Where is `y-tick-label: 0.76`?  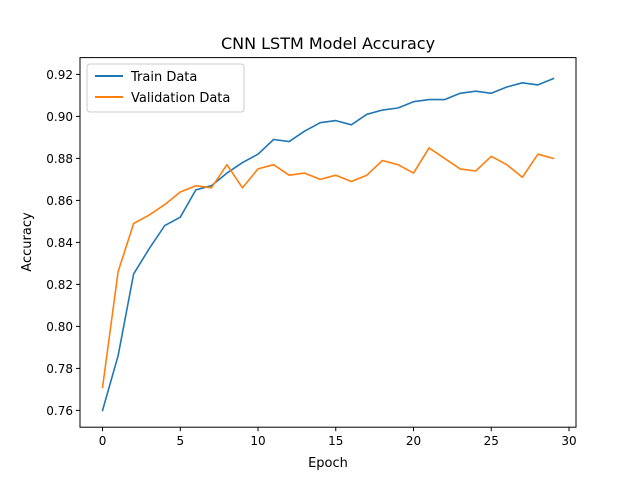
y-tick-label: 0.76 is located at coordinates (59, 411).